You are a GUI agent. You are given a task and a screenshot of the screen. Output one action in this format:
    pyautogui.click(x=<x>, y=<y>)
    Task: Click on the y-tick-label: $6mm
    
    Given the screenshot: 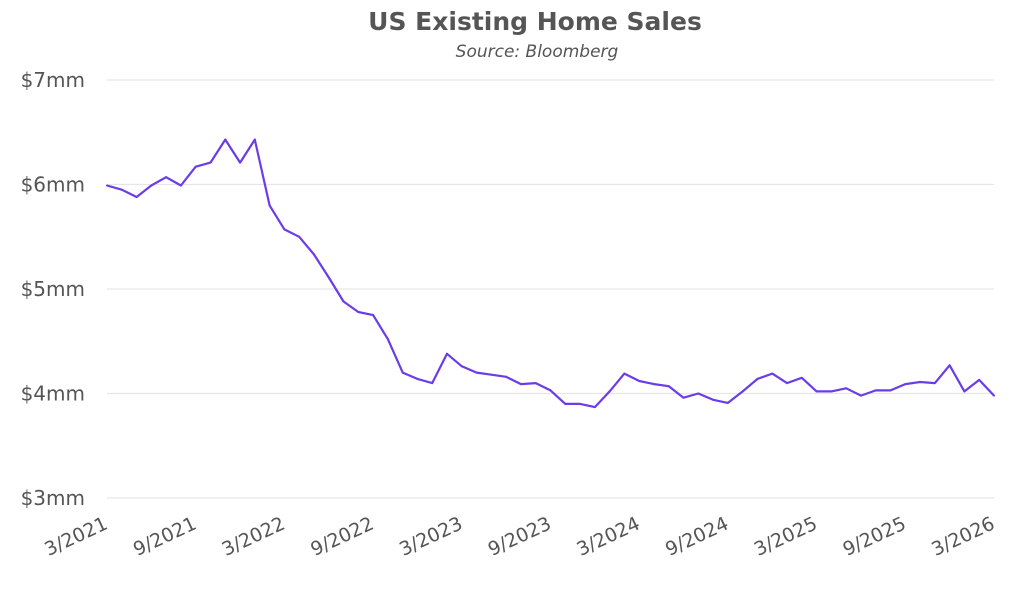 What is the action you would take?
    pyautogui.click(x=53, y=185)
    